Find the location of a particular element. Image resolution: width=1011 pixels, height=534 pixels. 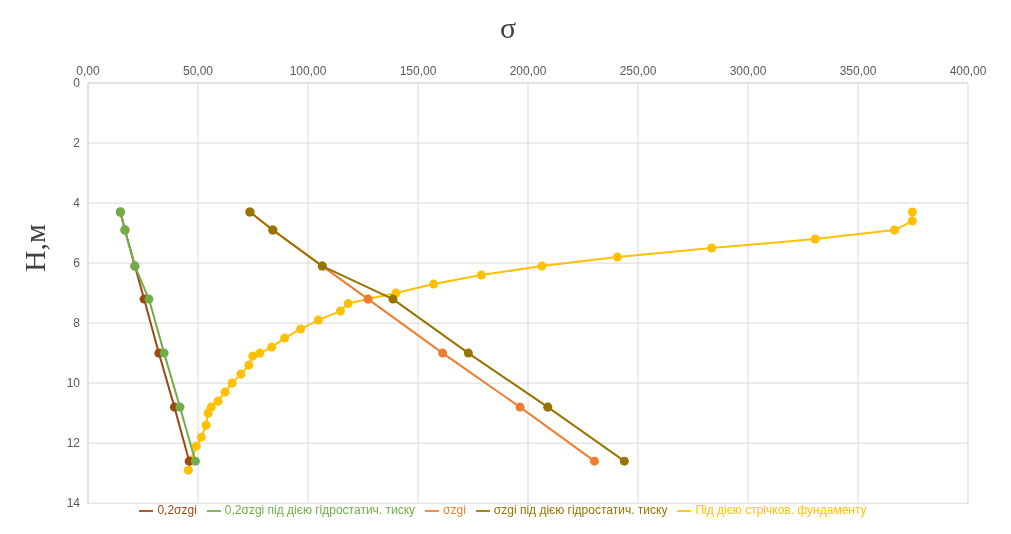

x-tick-label: 350,00 is located at coordinates (858, 71).